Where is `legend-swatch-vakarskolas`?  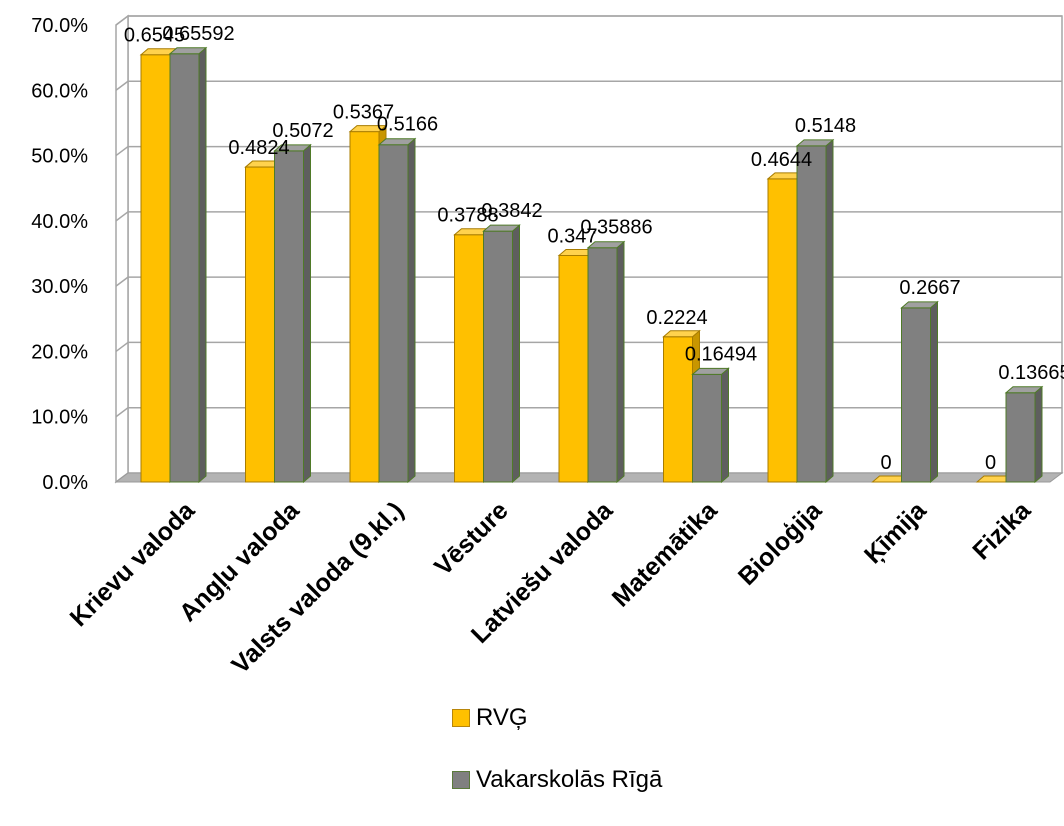 legend-swatch-vakarskolas is located at coordinates (461, 780).